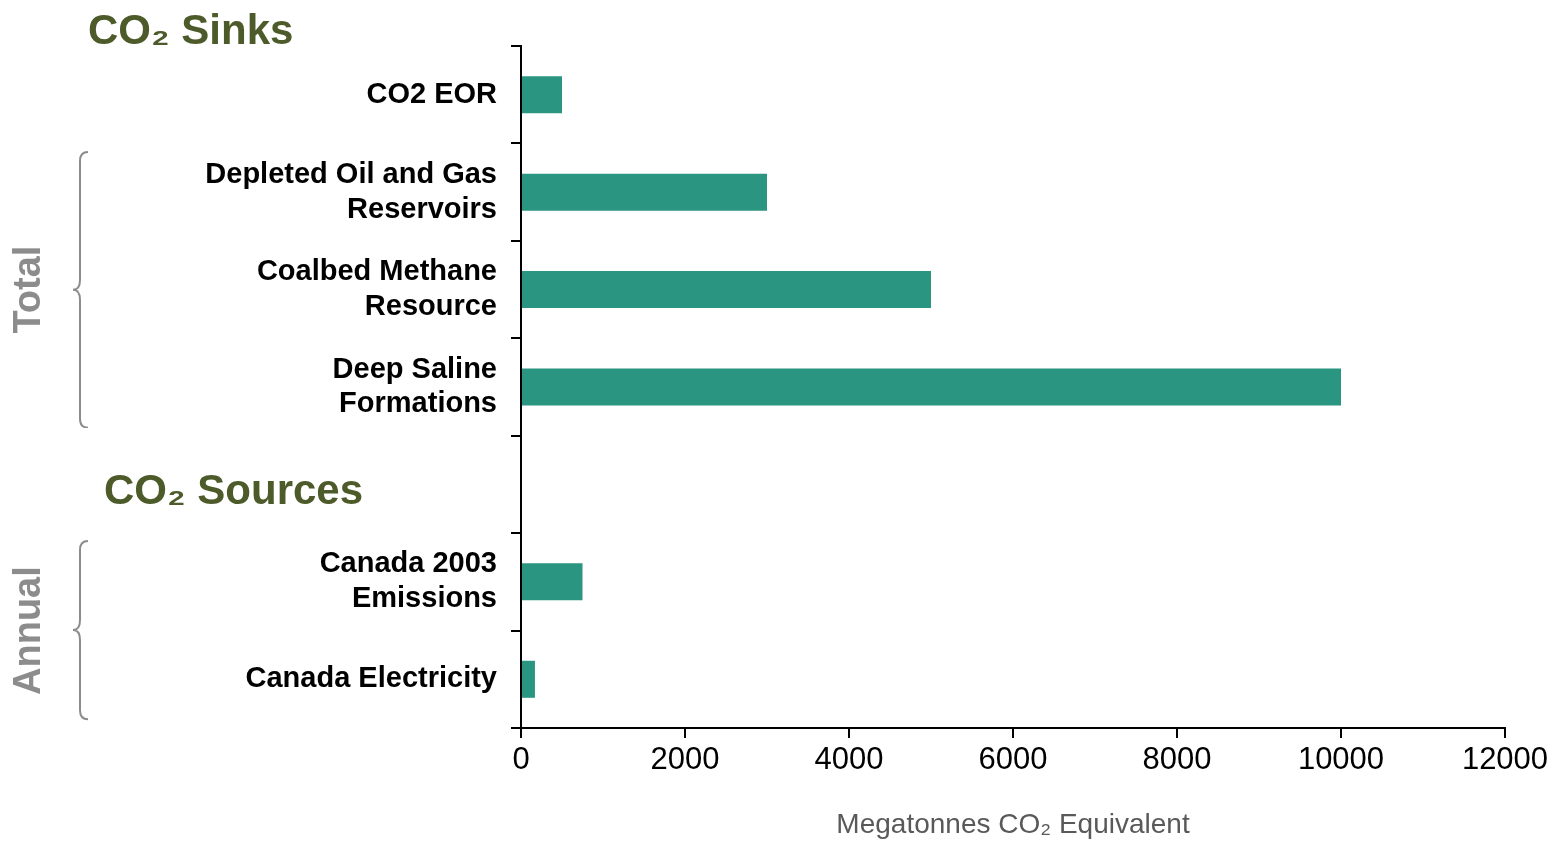 The width and height of the screenshot is (1561, 846). Describe the element at coordinates (1013, 823) in the screenshot. I see `x-axis-title: Megatonnes CO₂ Equivalent` at that location.